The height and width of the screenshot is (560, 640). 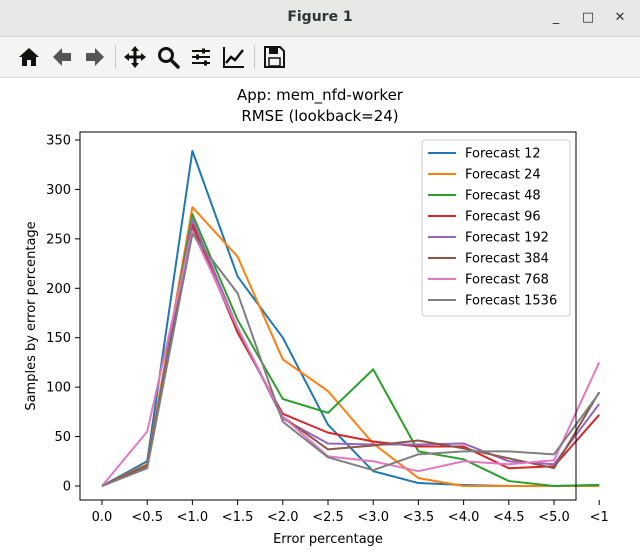 What do you see at coordinates (503, 196) in the screenshot?
I see `legend-label: Forecast 48` at bounding box center [503, 196].